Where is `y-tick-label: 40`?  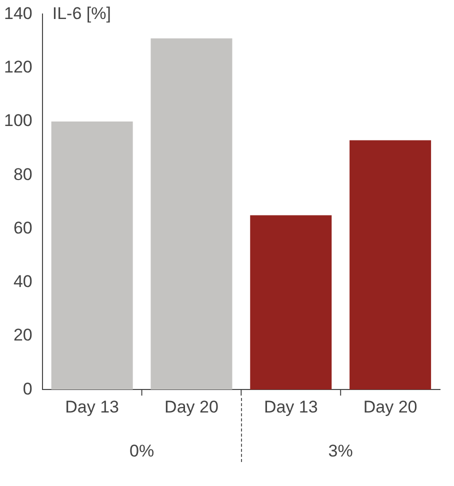
y-tick-label: 40 is located at coordinates (22, 282).